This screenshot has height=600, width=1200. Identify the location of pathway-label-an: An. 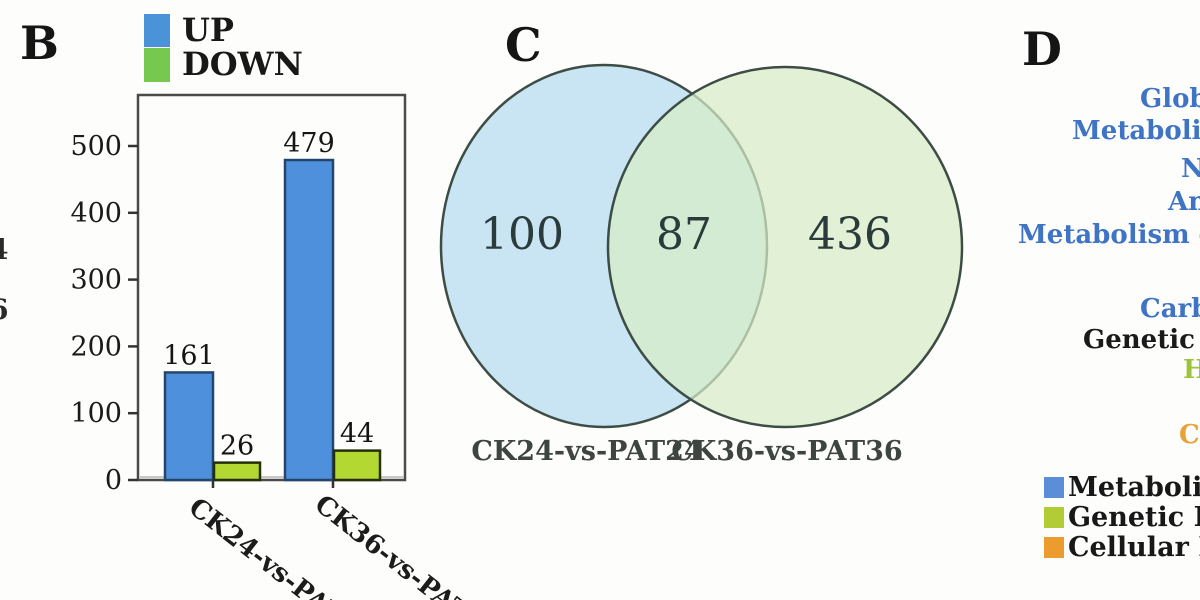
(1184, 202).